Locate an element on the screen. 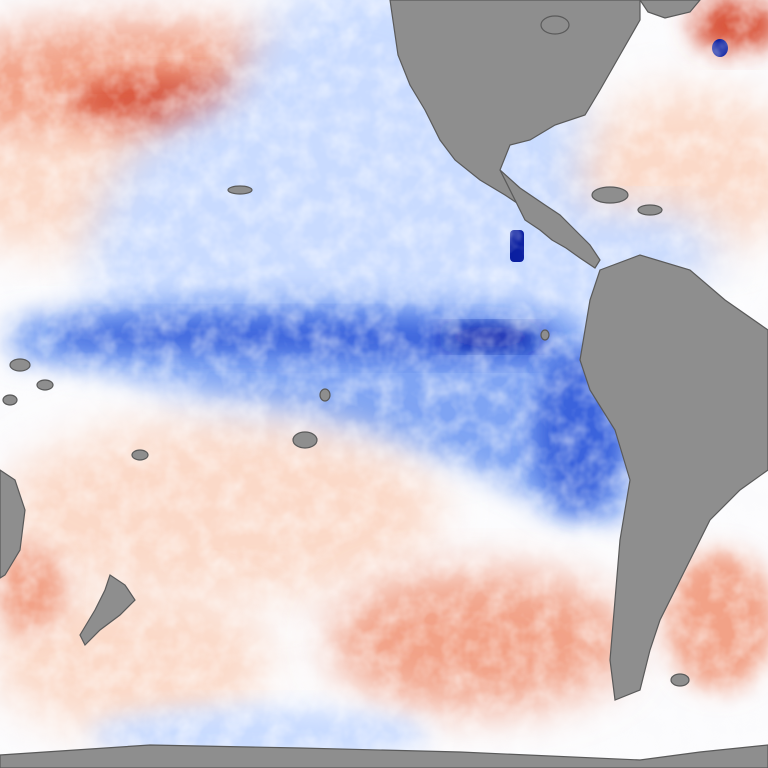 This screenshot has width=768, height=768. greenland-edge is located at coordinates (670, 9).